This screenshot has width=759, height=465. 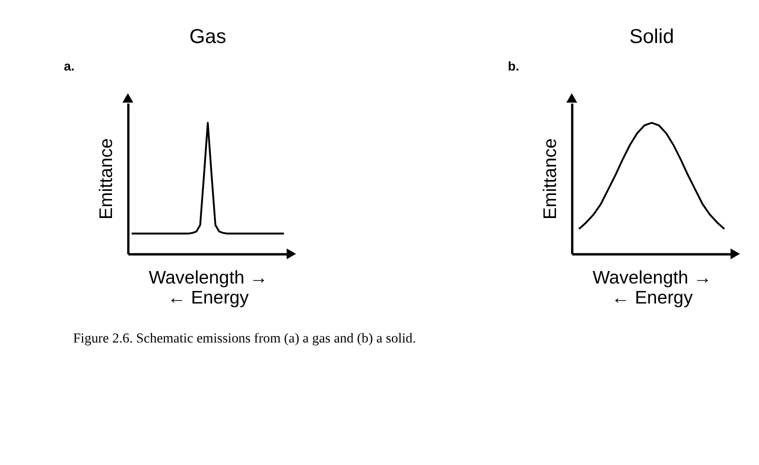 What do you see at coordinates (514, 66) in the screenshot?
I see `text: b.` at bounding box center [514, 66].